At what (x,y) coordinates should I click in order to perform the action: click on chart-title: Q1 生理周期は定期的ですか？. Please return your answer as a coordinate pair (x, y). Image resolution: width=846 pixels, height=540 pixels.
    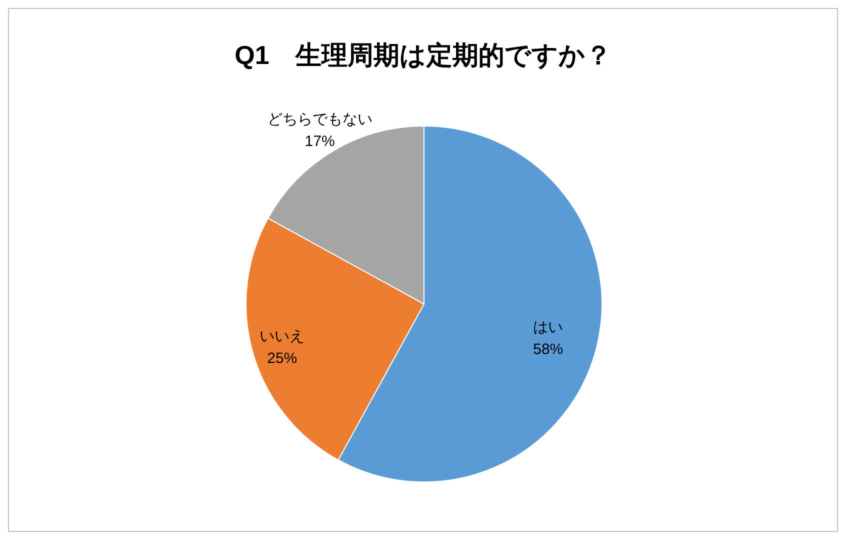
    Looking at the image, I should click on (423, 55).